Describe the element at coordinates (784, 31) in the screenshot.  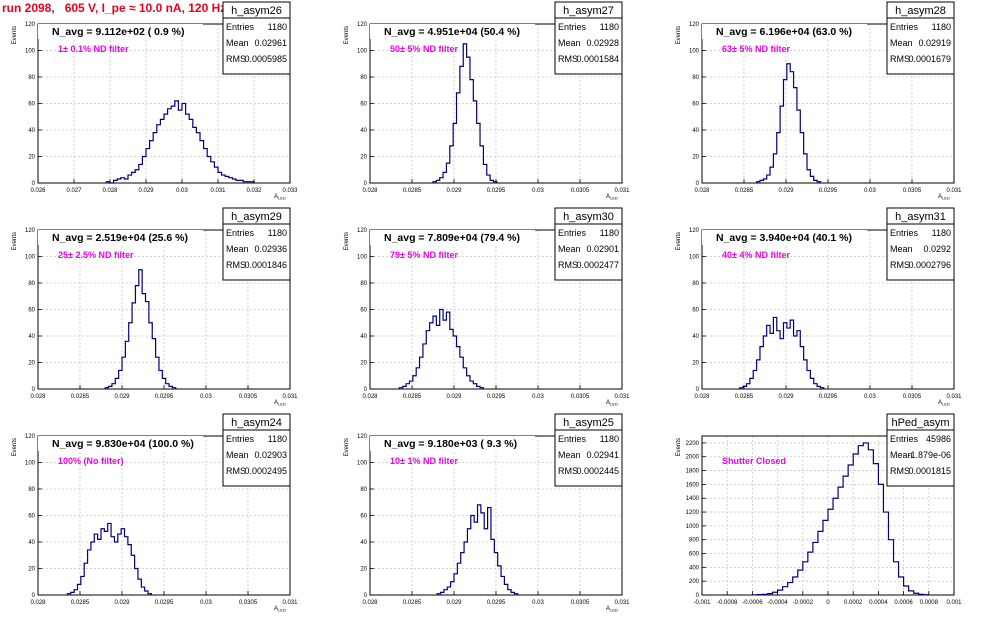
I see `pad-title: N_avg = 6.196e+04 (63.0 %)` at that location.